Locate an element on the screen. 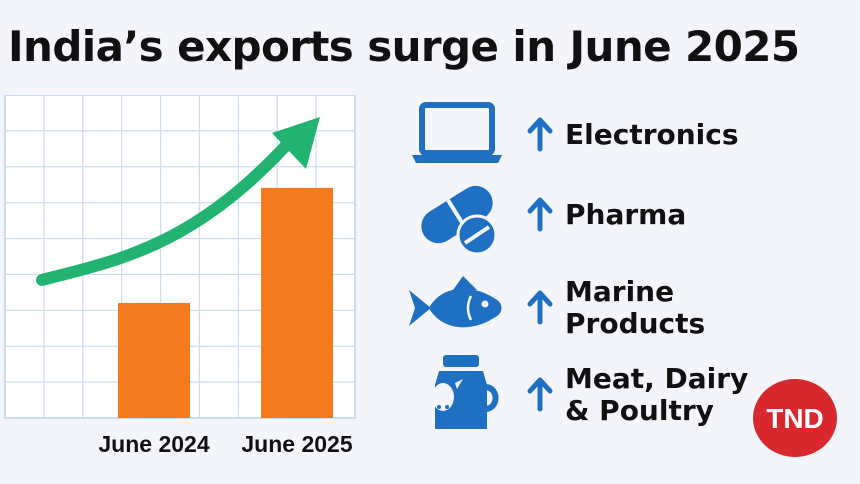  chart-x-axis: June 2024 June 2025 is located at coordinates (225, 444).